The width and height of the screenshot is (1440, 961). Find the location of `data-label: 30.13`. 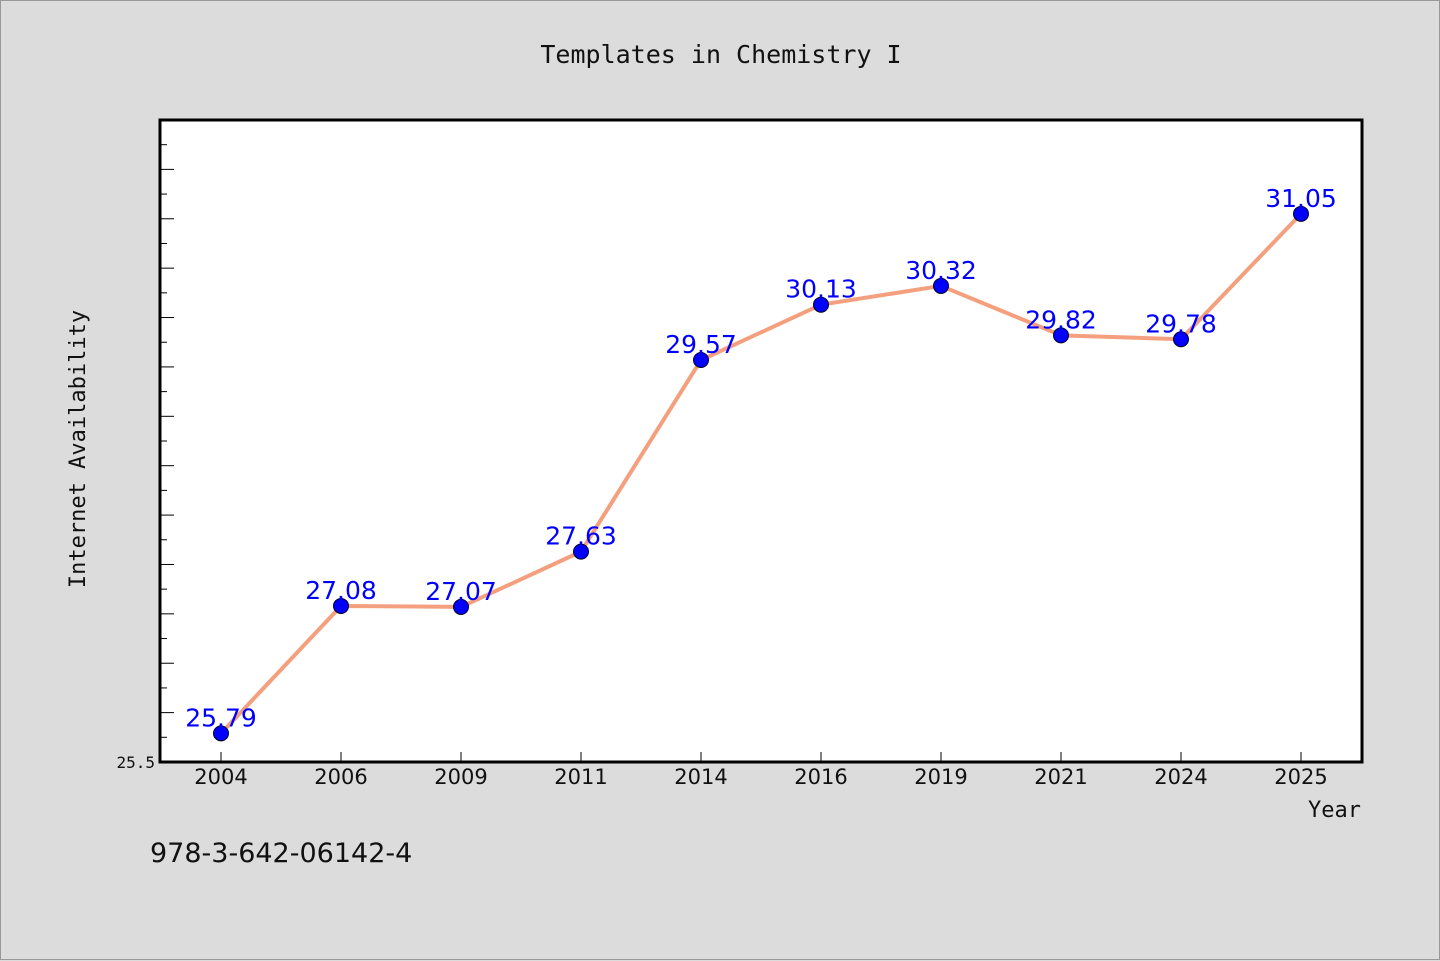

data-label: 30.13 is located at coordinates (821, 289).